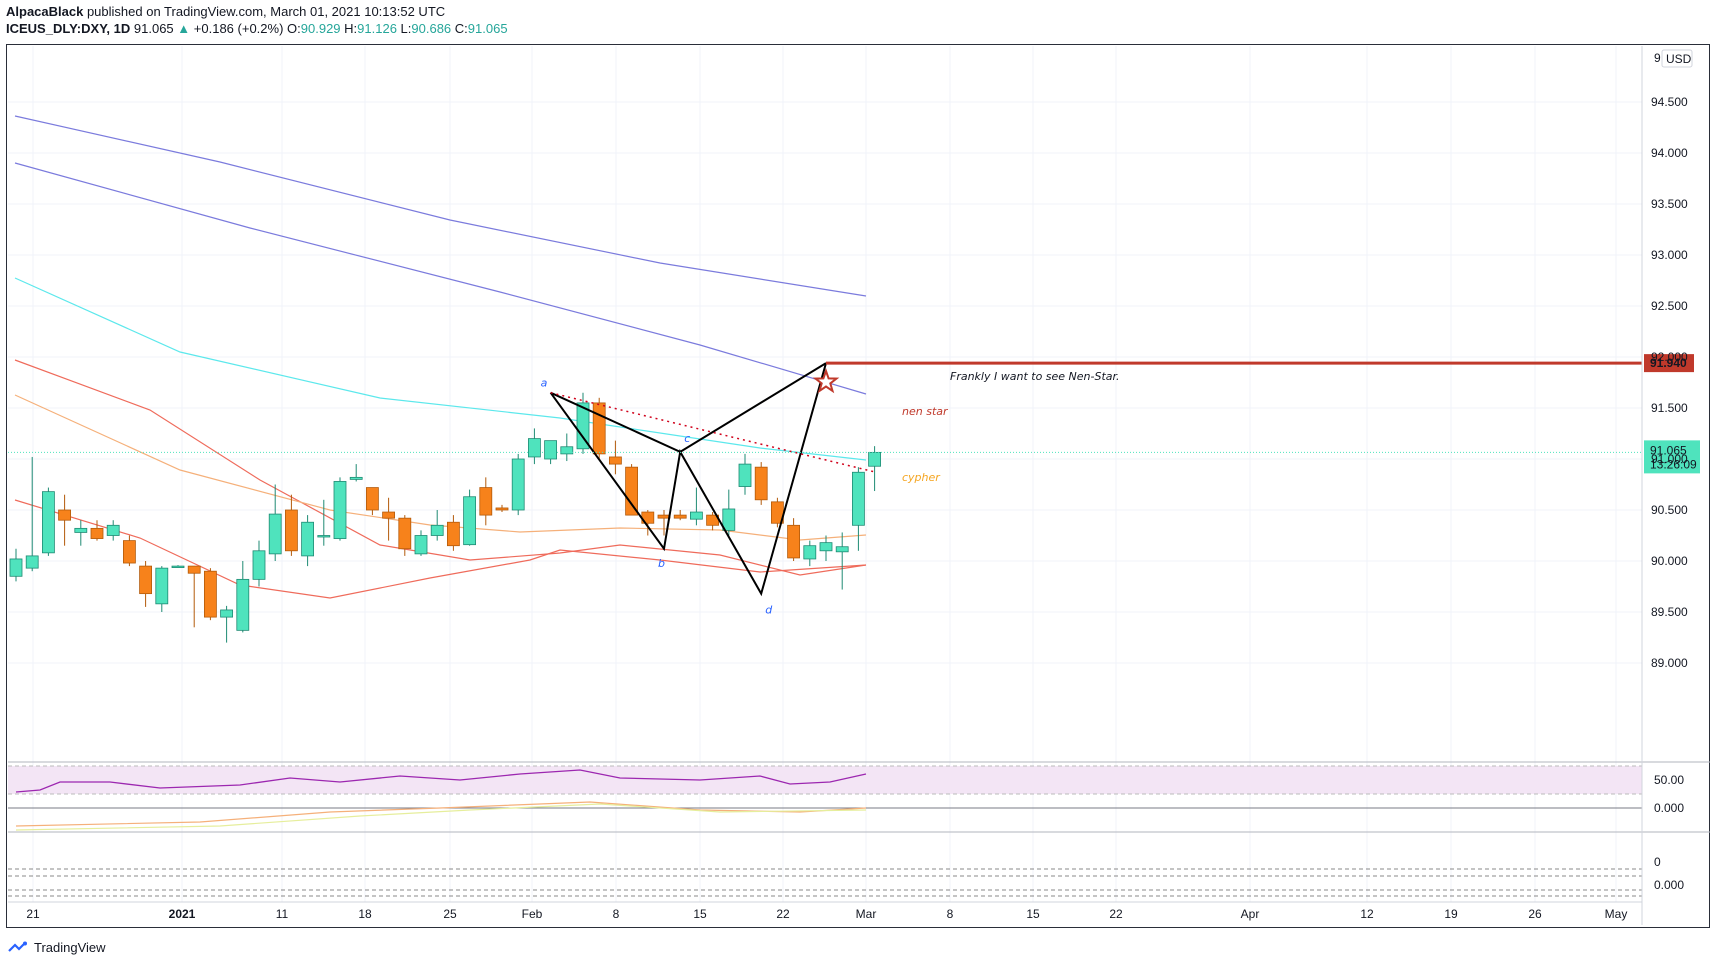 The image size is (1716, 964). I want to click on target-price-box, so click(1669, 363).